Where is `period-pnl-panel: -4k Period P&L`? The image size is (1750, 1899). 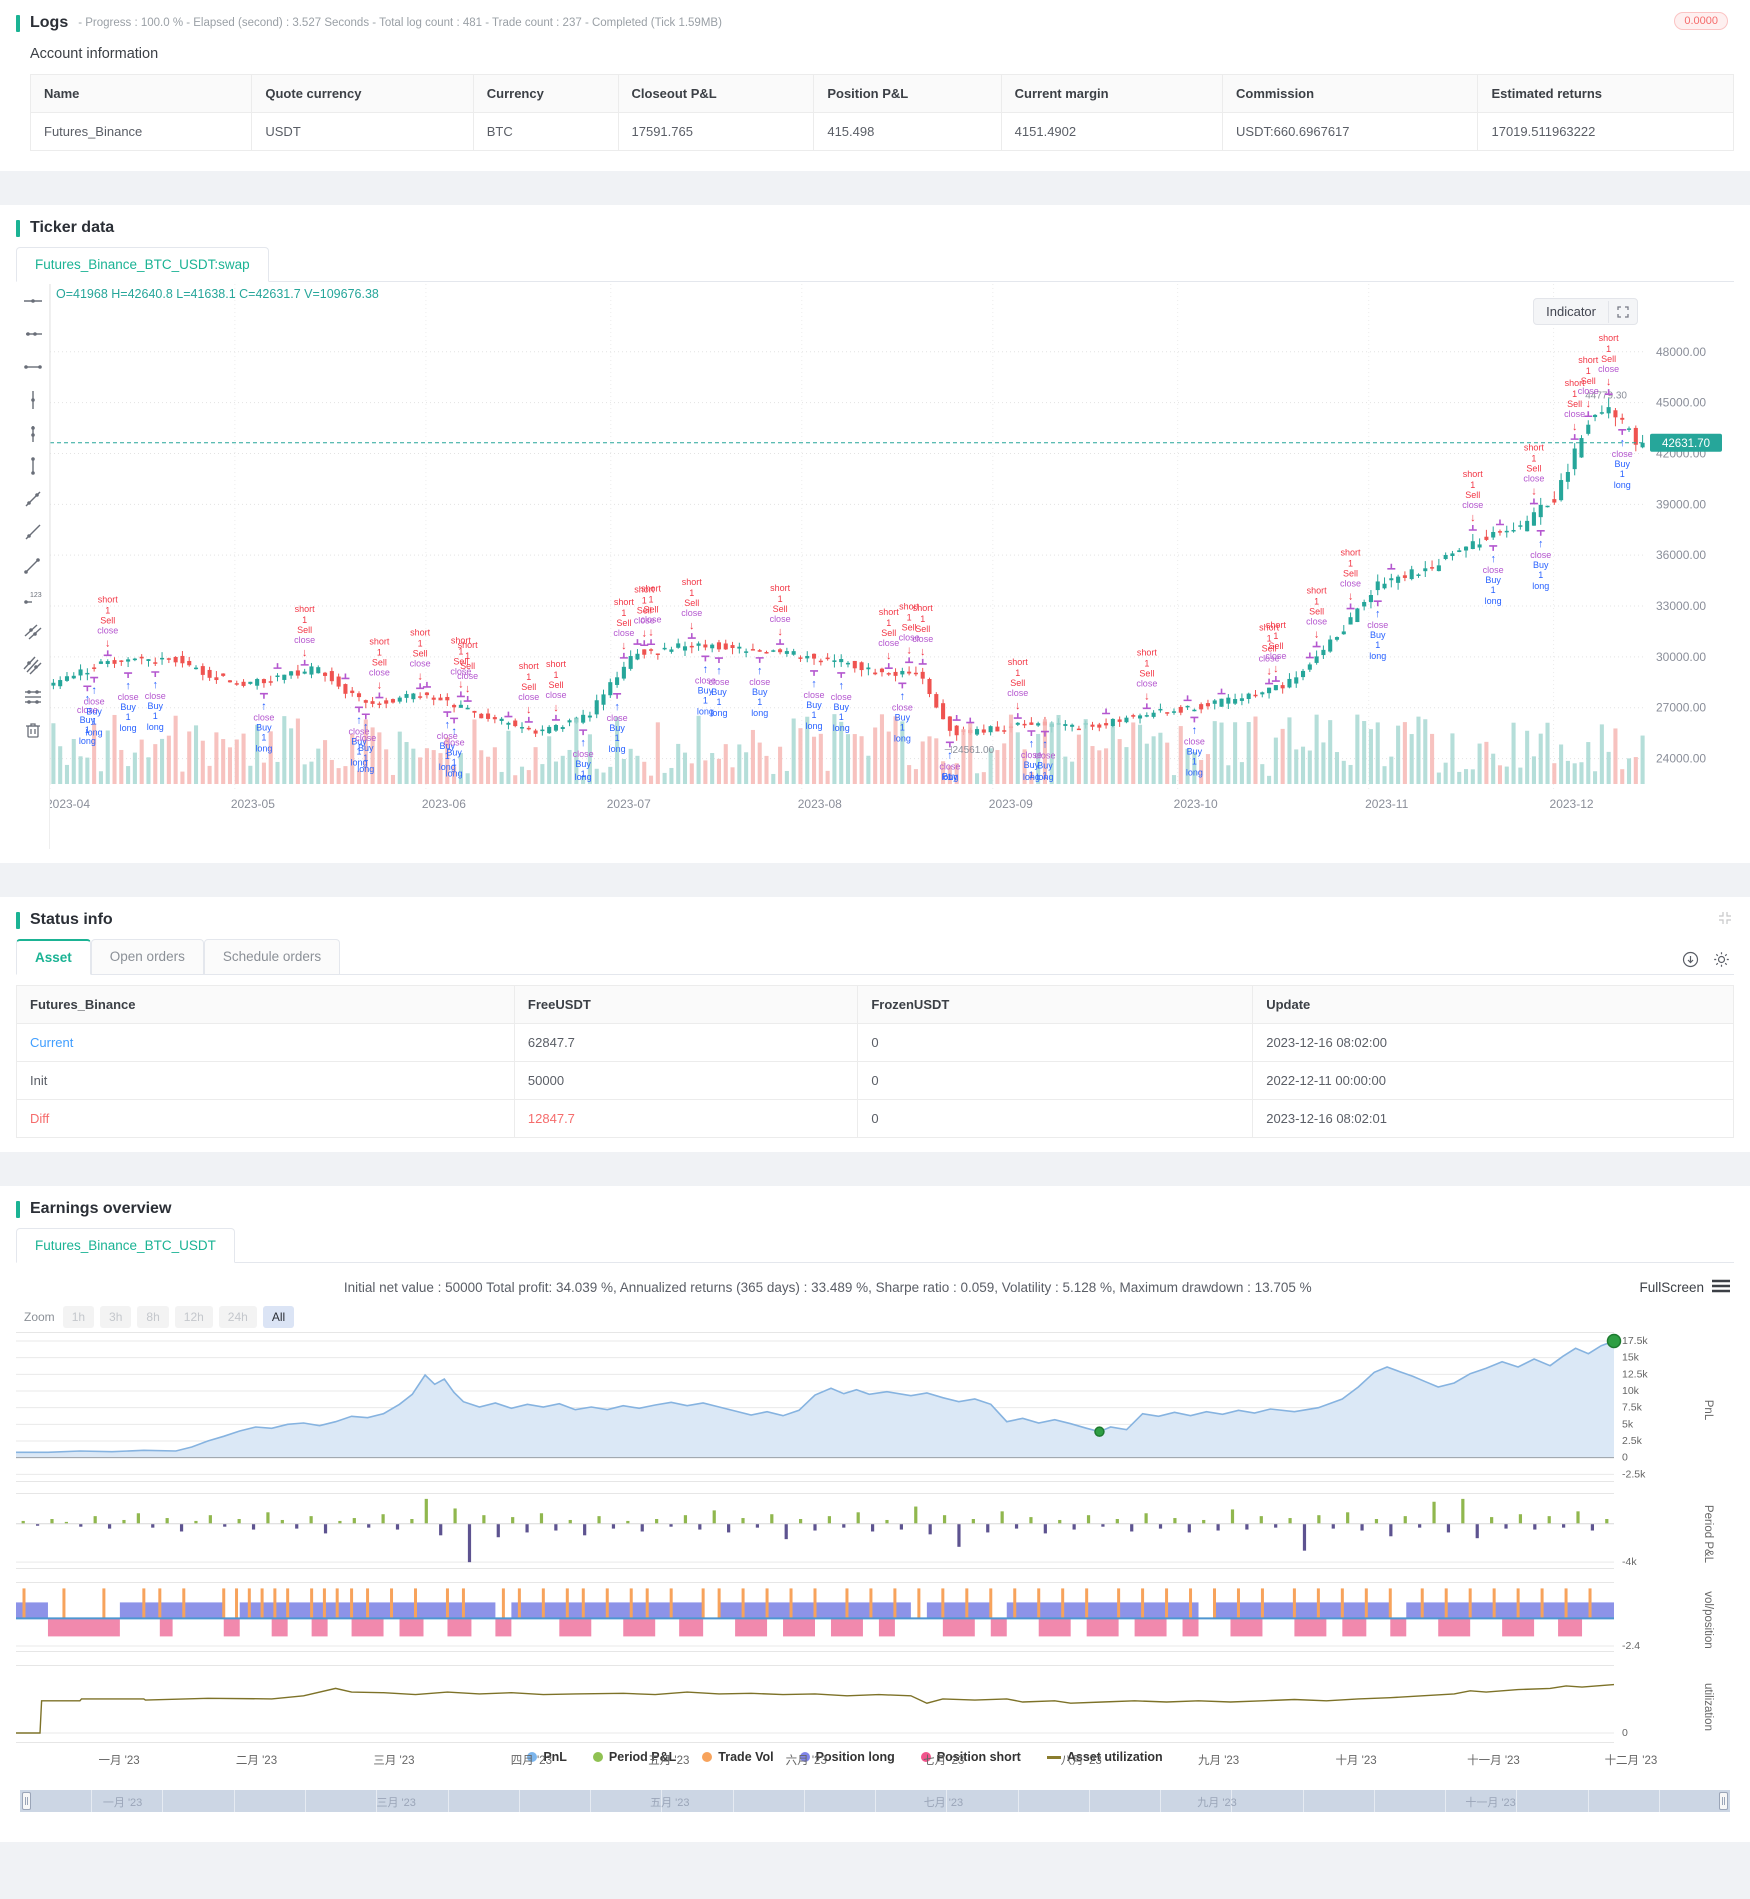 period-pnl-panel: -4k Period P&L is located at coordinates (875, 1533).